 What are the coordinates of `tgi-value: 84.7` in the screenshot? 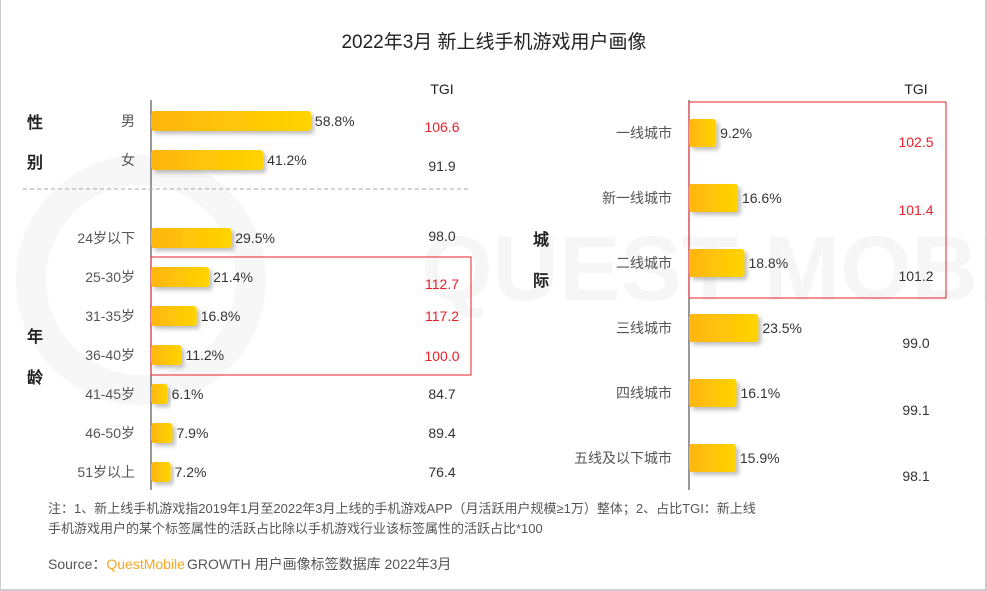 It's located at (441, 394).